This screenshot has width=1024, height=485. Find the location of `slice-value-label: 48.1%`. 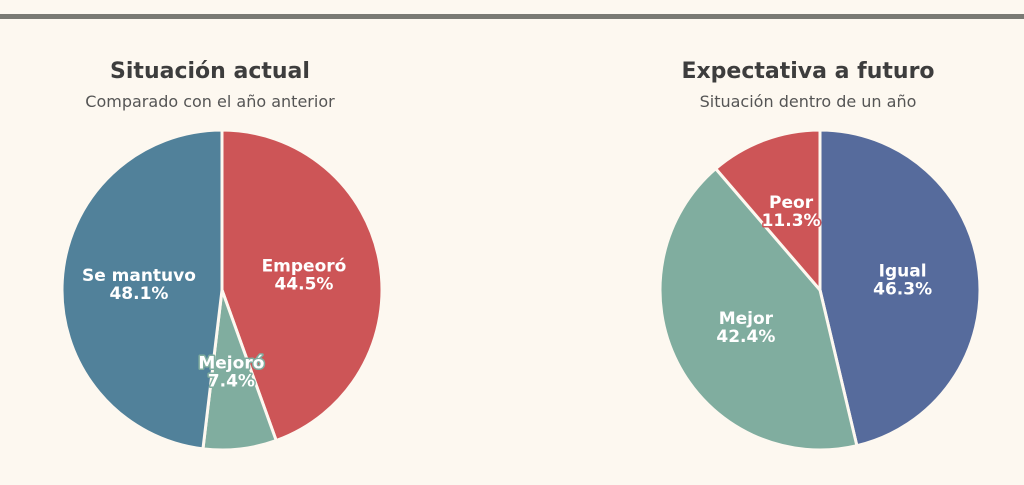

slice-value-label: 48.1% is located at coordinates (138, 294).